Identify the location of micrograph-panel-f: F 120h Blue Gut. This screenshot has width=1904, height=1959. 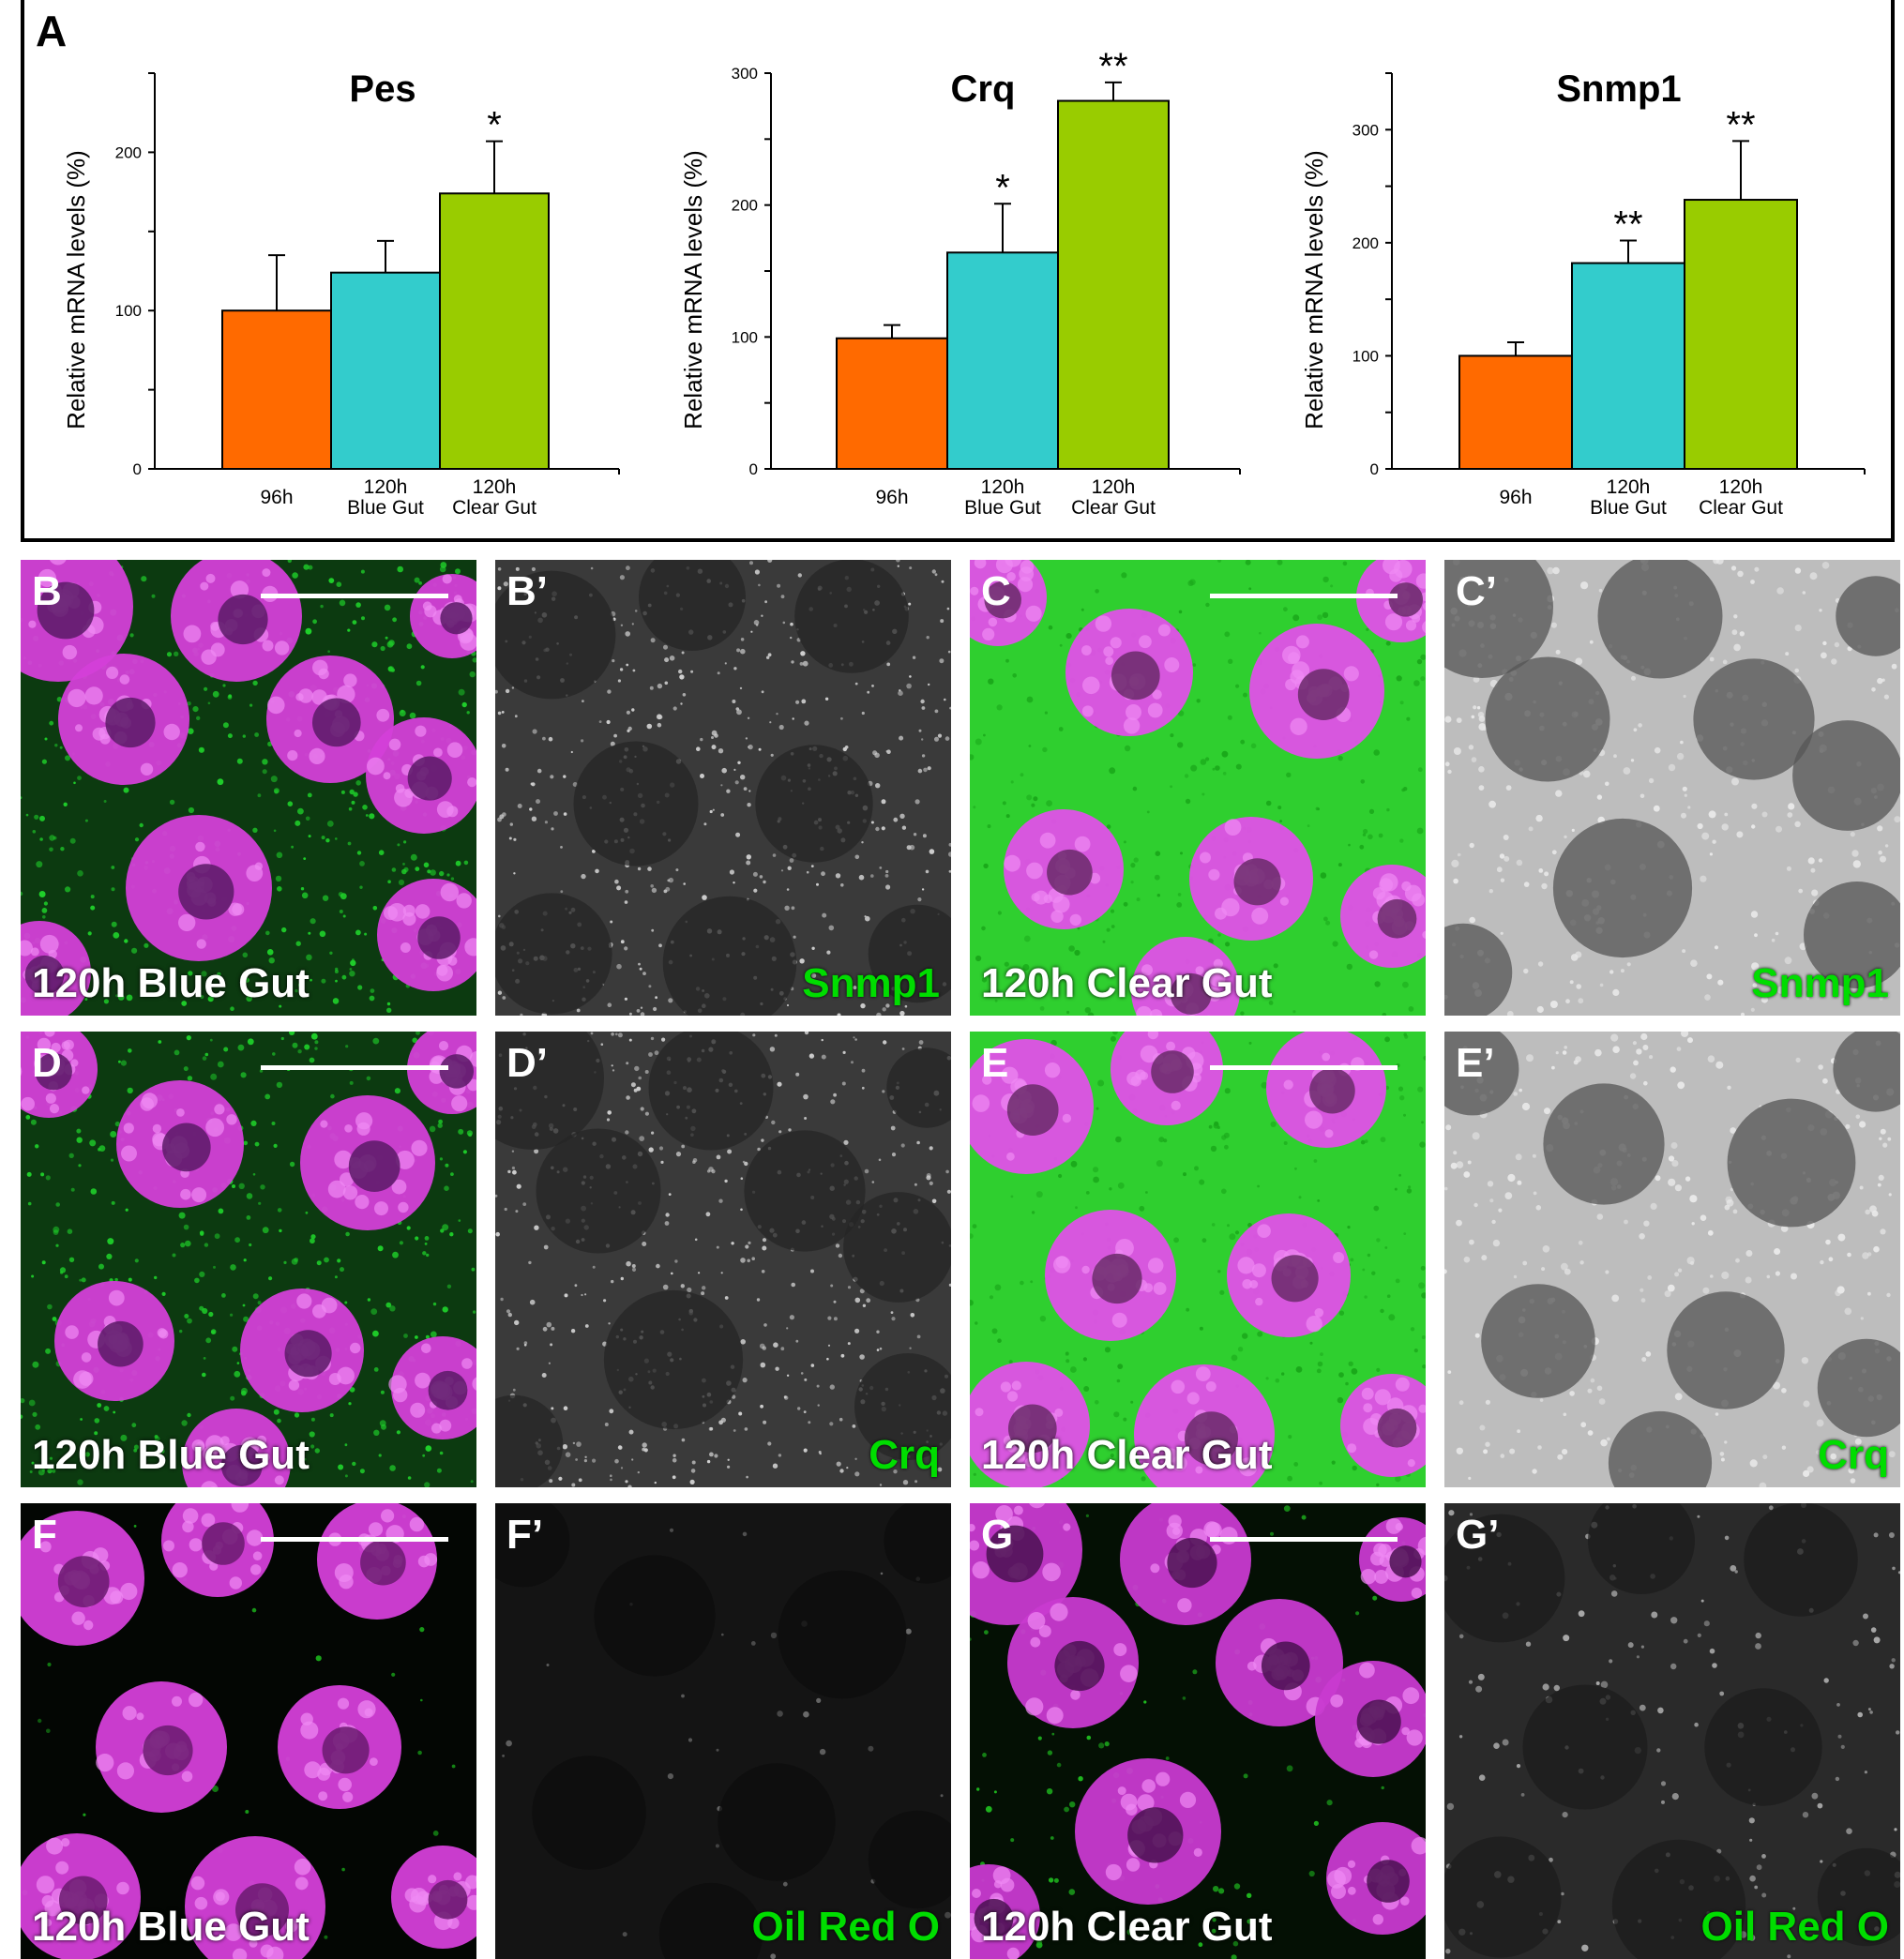
(248, 1731).